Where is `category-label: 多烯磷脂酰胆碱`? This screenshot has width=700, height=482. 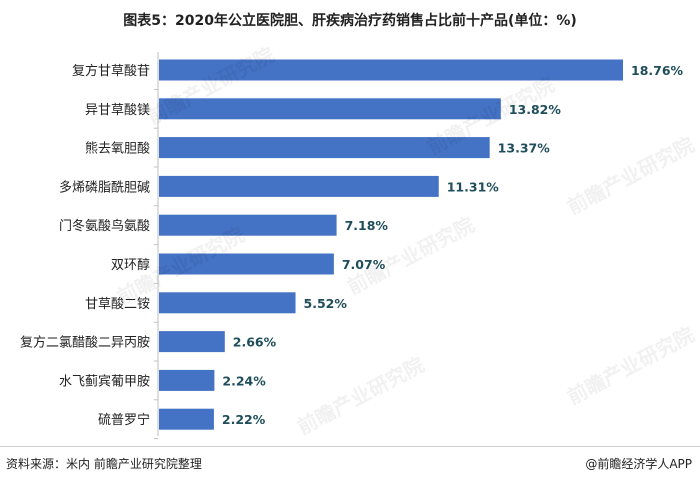 category-label: 多烯磷脂酰胆碱 is located at coordinates (104, 187).